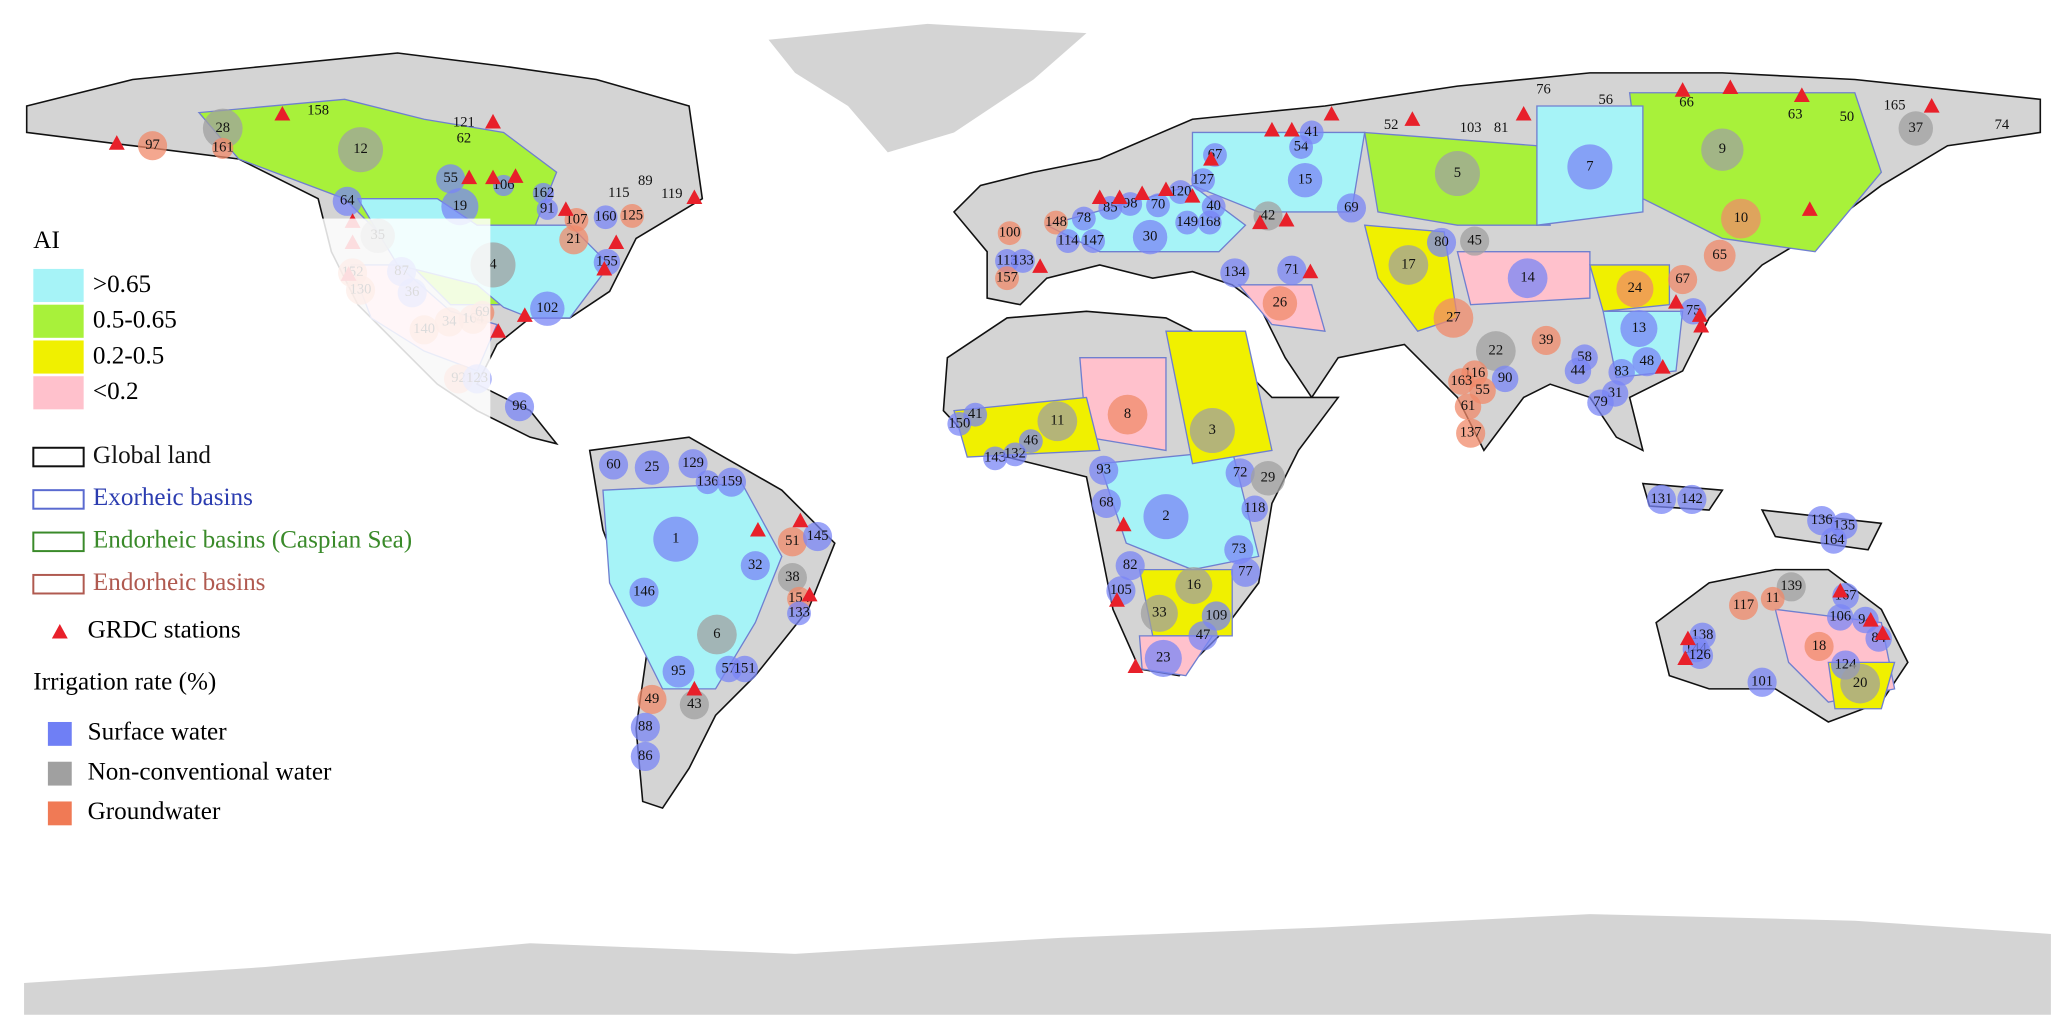 The width and height of the screenshot is (2067, 1028). What do you see at coordinates (1203, 180) in the screenshot?
I see `basin-id: 127` at bounding box center [1203, 180].